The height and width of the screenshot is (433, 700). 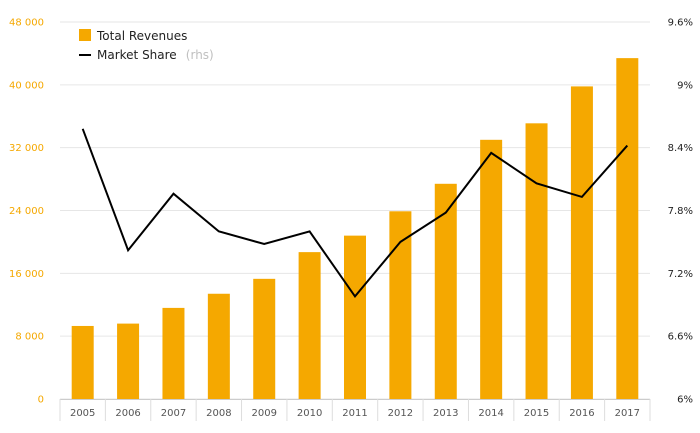 What do you see at coordinates (490, 413) in the screenshot?
I see `x-tick-label-2014: 2014` at bounding box center [490, 413].